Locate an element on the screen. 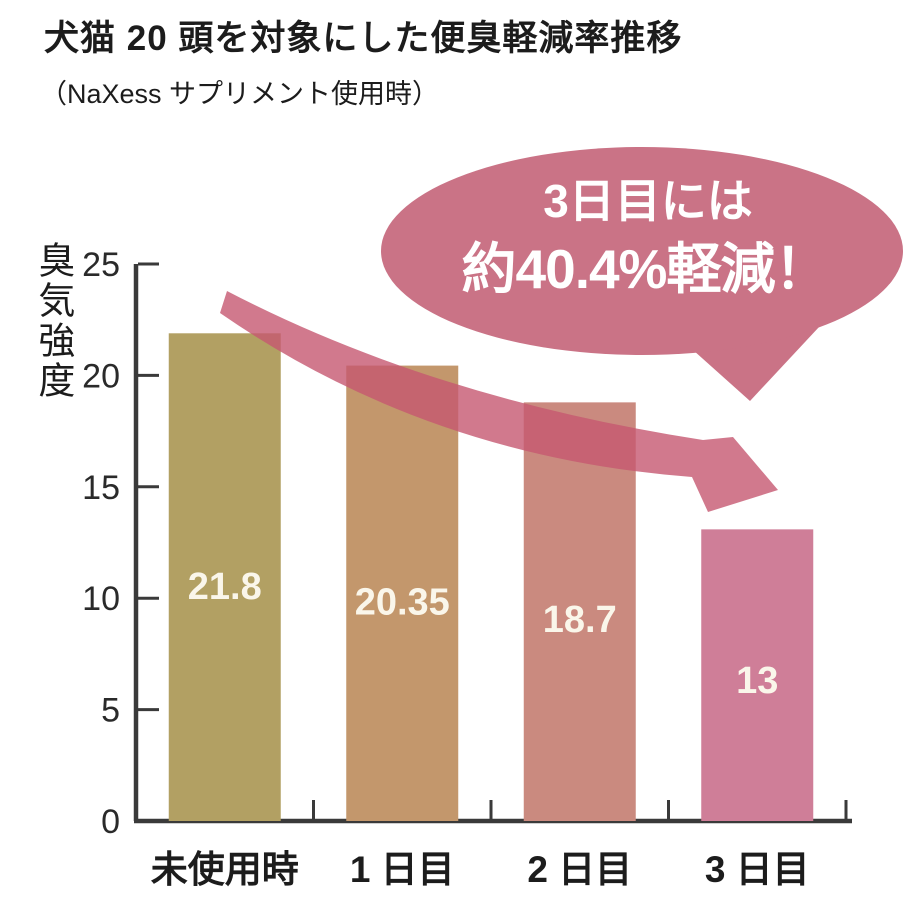 This screenshot has height=911, width=912. y-tick-label: 20 is located at coordinates (101, 376).